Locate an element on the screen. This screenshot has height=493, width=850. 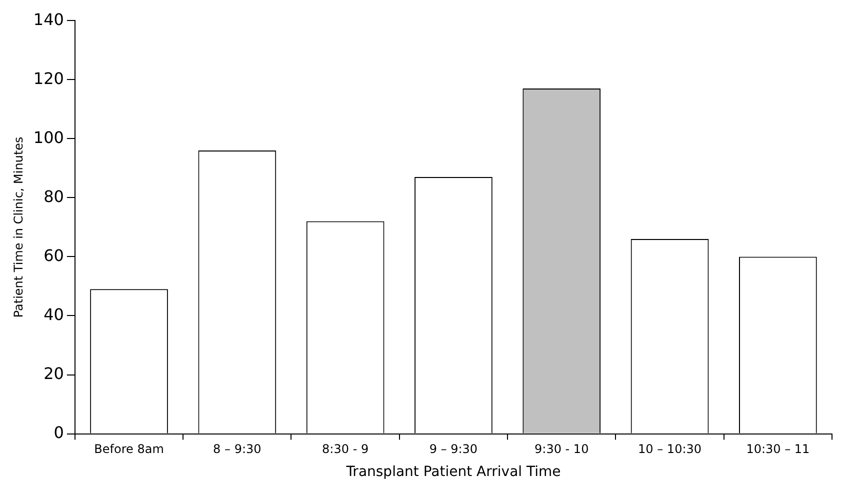
y-axis-title: Patient Time in Clinic, Minutes is located at coordinates (18, 227).